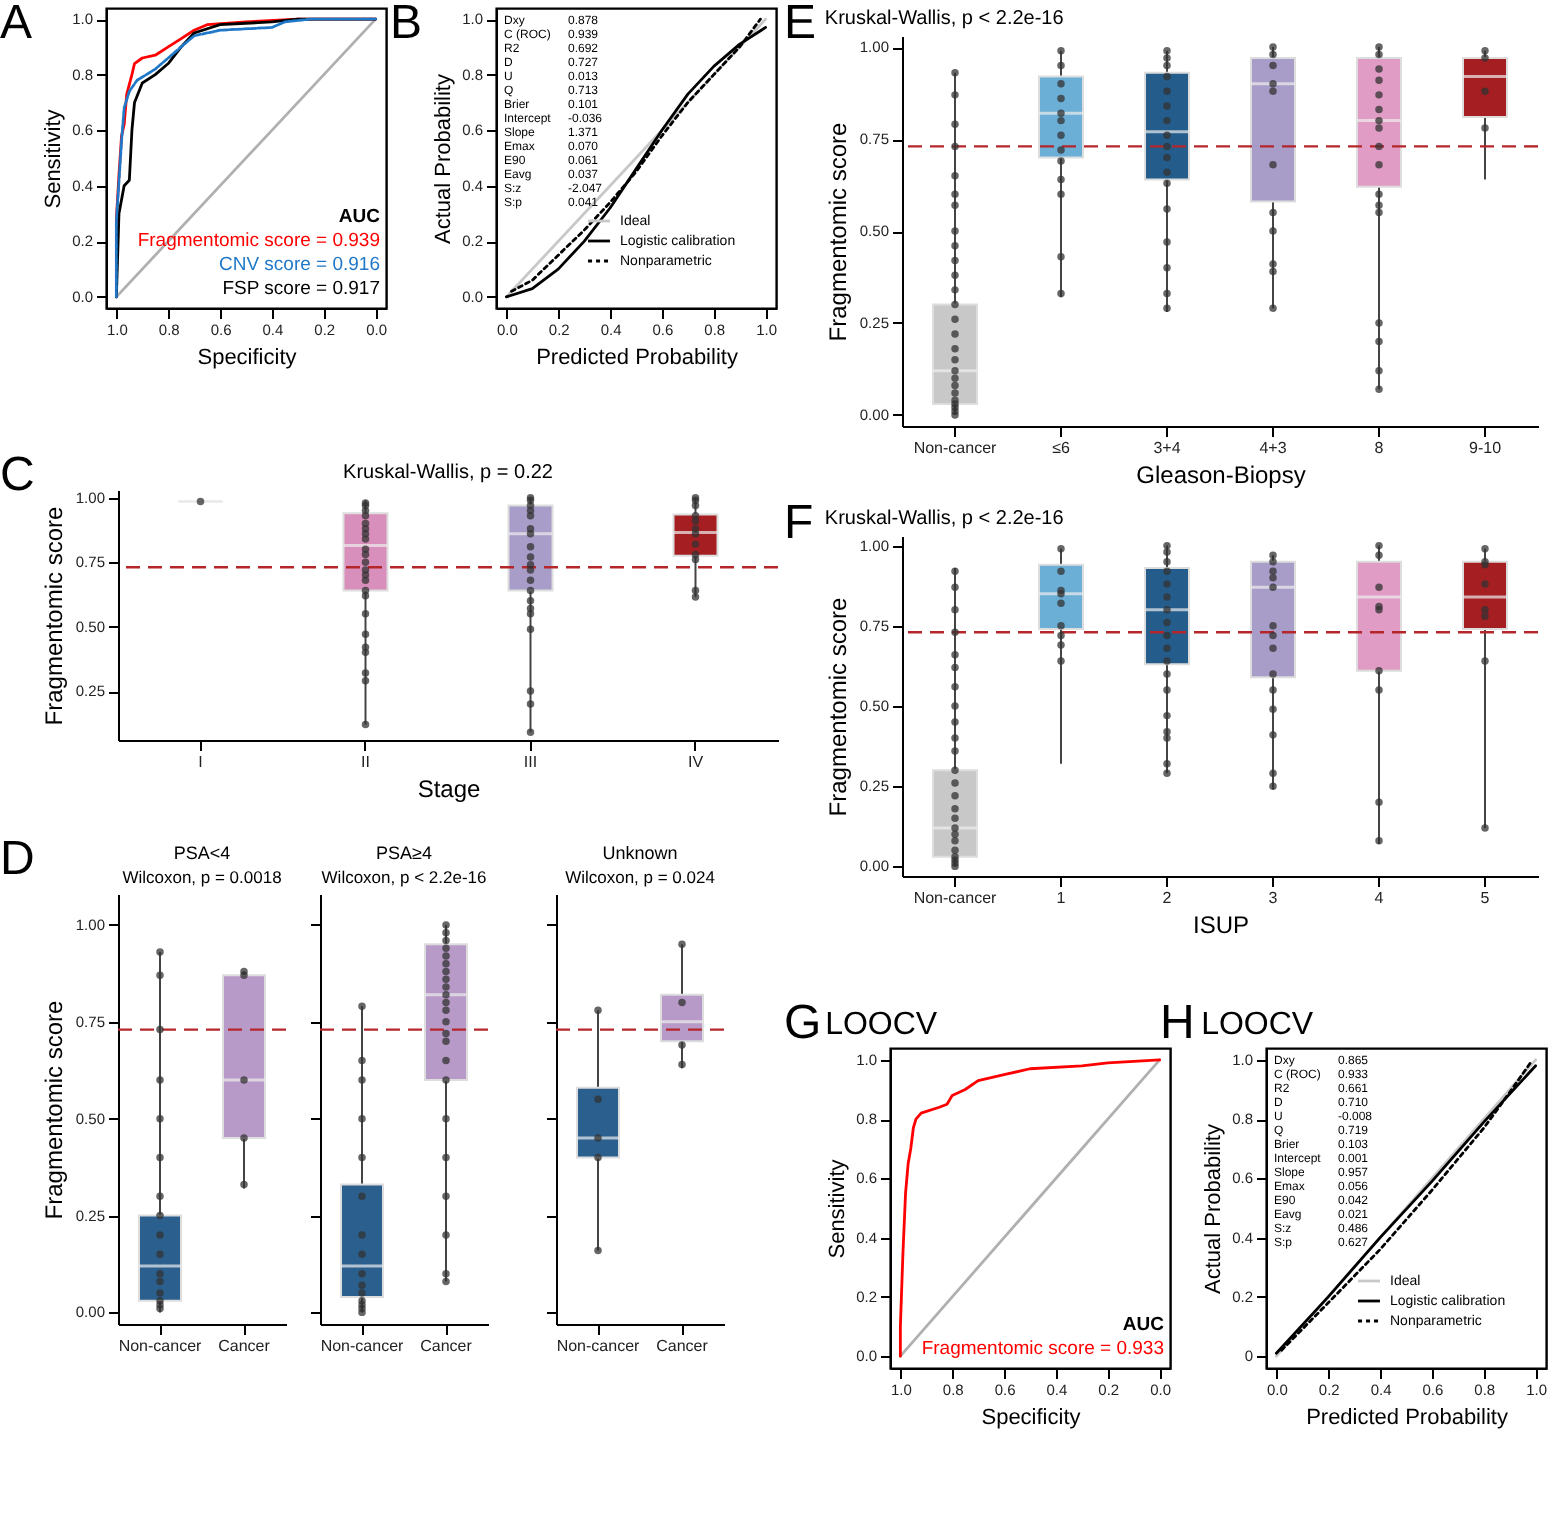 This screenshot has width=1556, height=1516. What do you see at coordinates (365, 762) in the screenshot?
I see `x-tick-label: II` at bounding box center [365, 762].